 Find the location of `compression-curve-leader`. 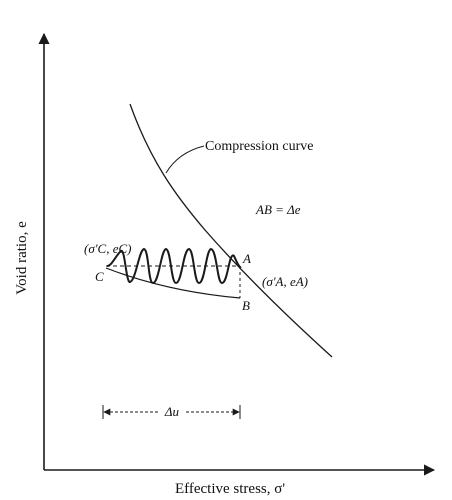

compression-curve-leader is located at coordinates (185, 159).